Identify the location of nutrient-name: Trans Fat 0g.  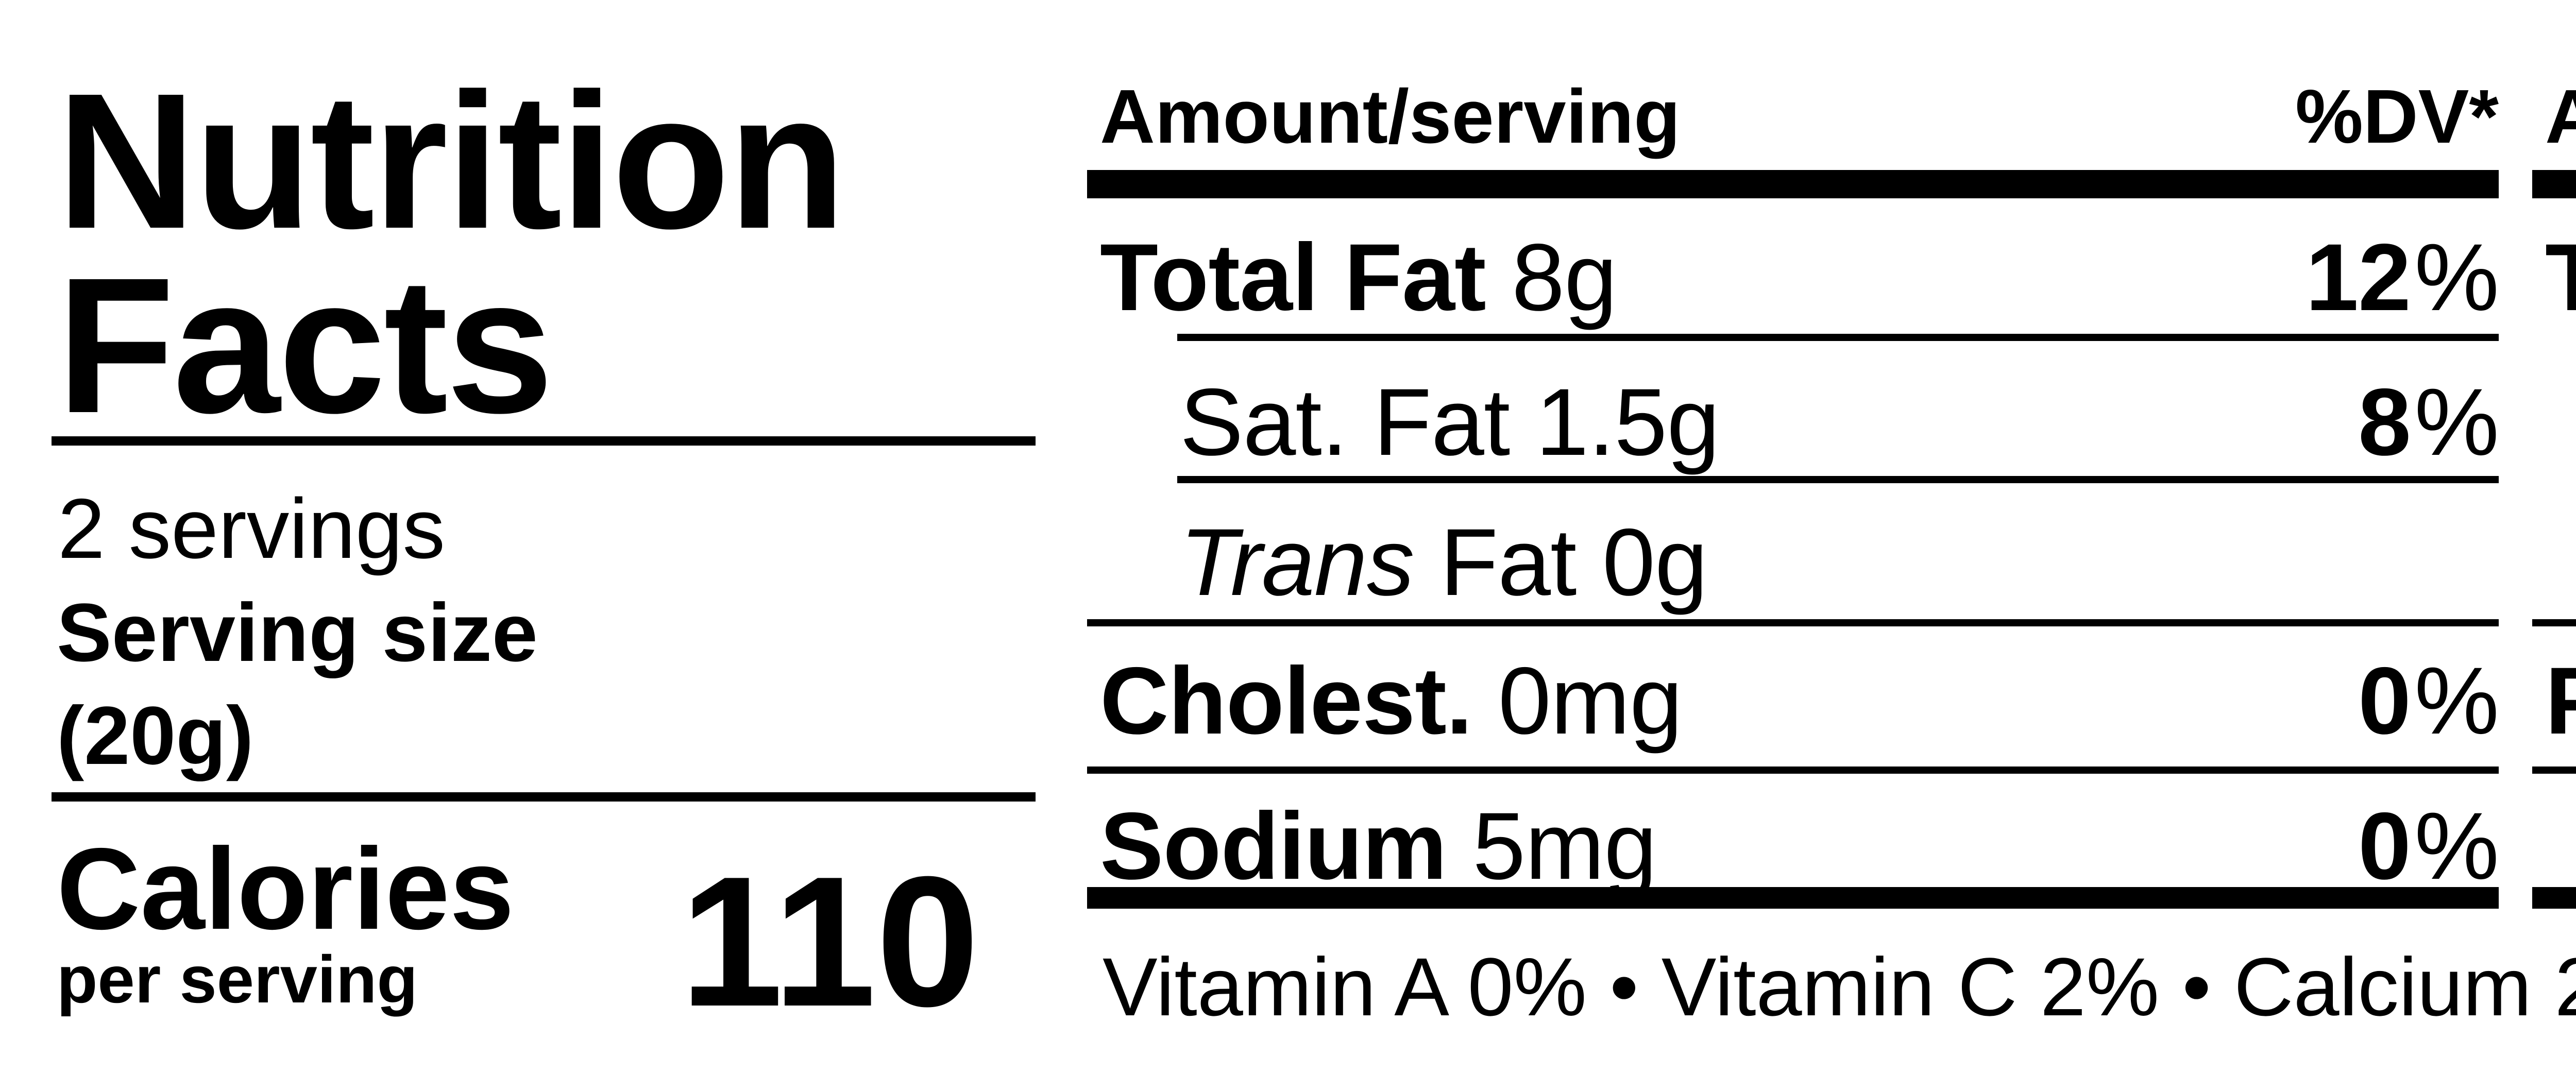
(1444, 562).